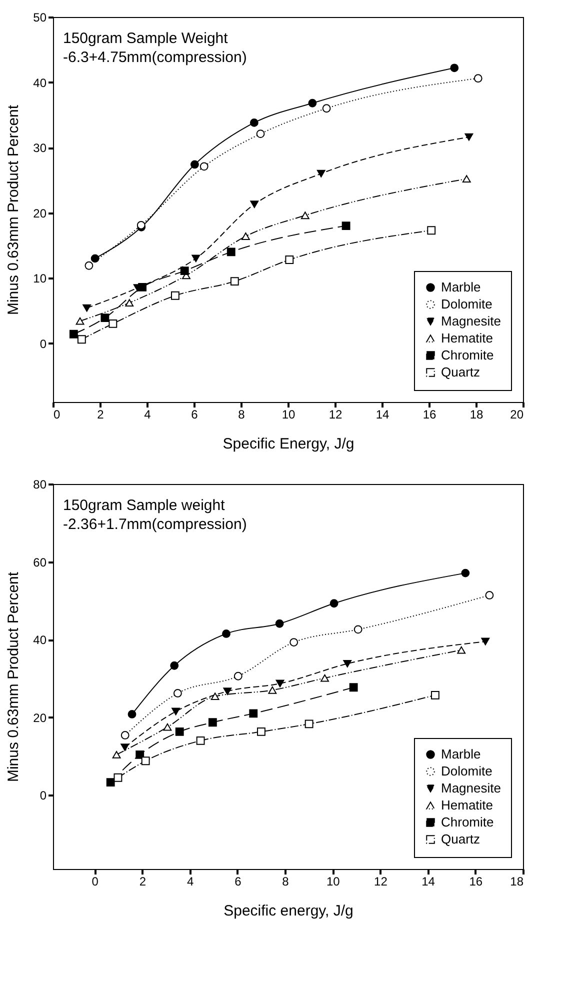 The width and height of the screenshot is (563, 989). Describe the element at coordinates (40, 279) in the screenshot. I see `y-tick-label: 10` at that location.